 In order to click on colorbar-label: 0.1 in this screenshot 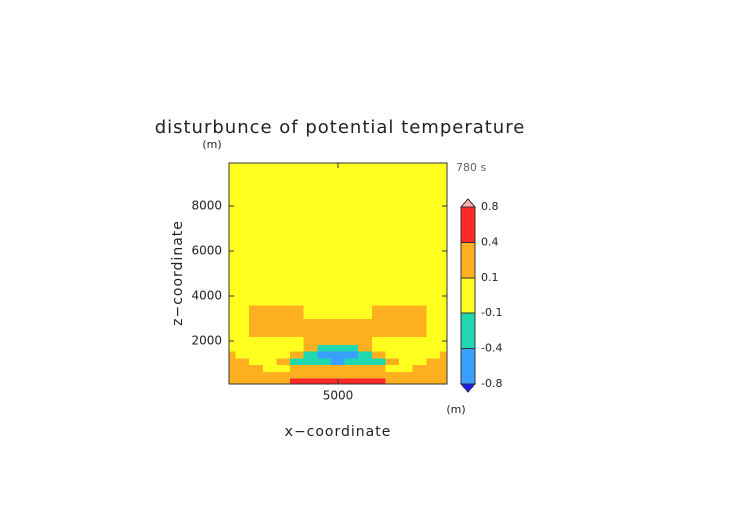, I will do `click(490, 277)`.